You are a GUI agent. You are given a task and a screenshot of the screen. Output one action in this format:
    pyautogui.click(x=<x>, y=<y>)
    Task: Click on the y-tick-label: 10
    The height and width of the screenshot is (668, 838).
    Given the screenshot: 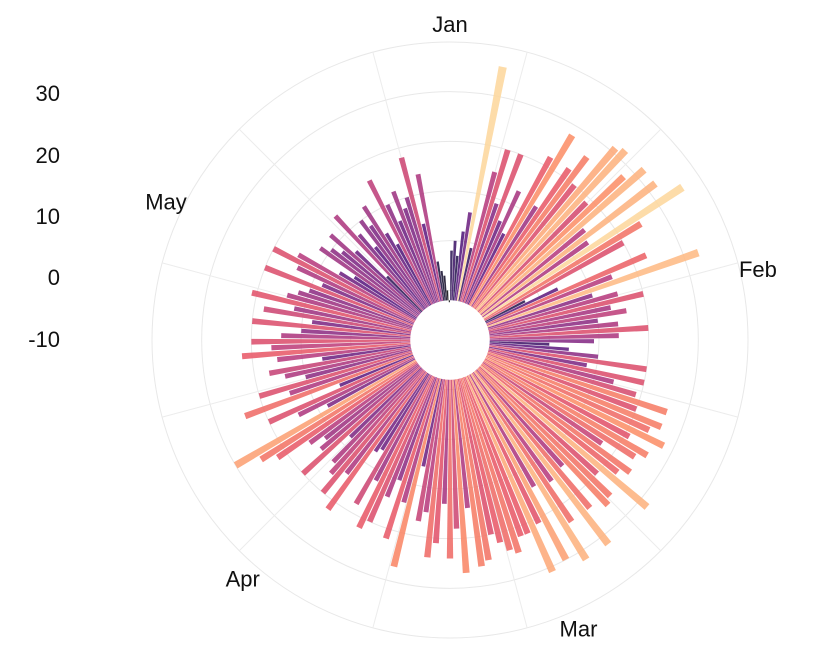 What is the action you would take?
    pyautogui.click(x=48, y=216)
    